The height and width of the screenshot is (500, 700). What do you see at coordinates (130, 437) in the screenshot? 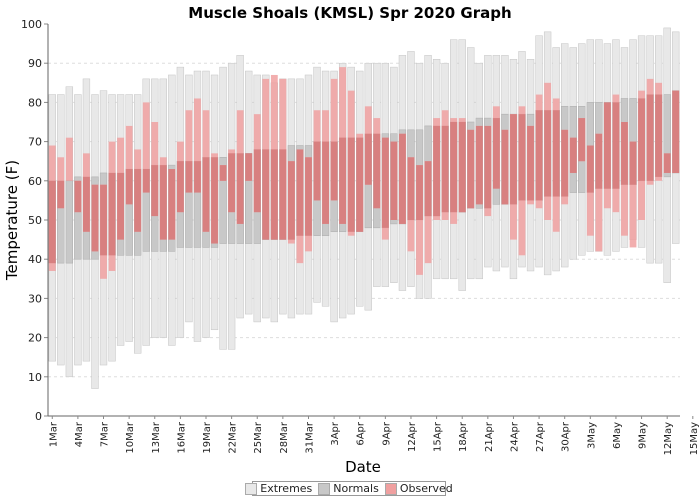
I see `x-tick-label: 10Mar` at bounding box center [130, 437].